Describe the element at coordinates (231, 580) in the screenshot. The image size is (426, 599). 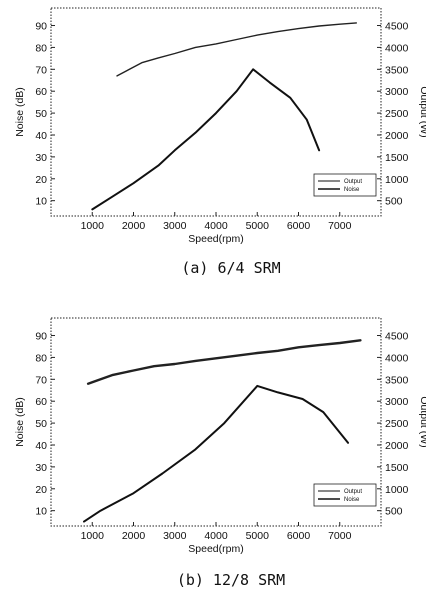
I see `figure-caption: (b) 12/8 SRM` at that location.